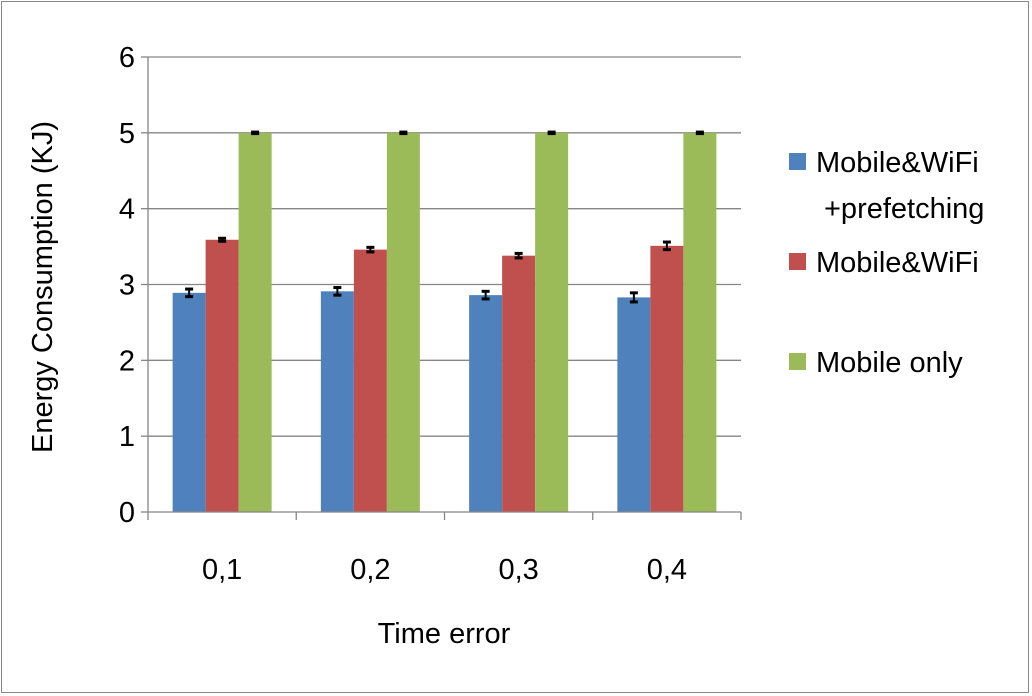 Image resolution: width=1032 pixels, height=696 pixels. What do you see at coordinates (222, 570) in the screenshot?
I see `x-tick-label: 0,1` at bounding box center [222, 570].